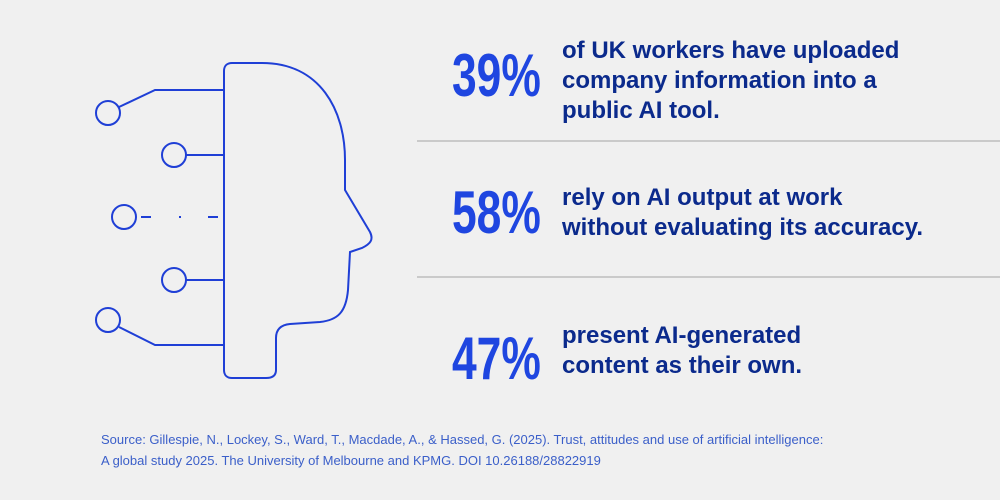 The image size is (1000, 500). Describe the element at coordinates (682, 365) in the screenshot. I see `stat-text: content as their own.` at that location.